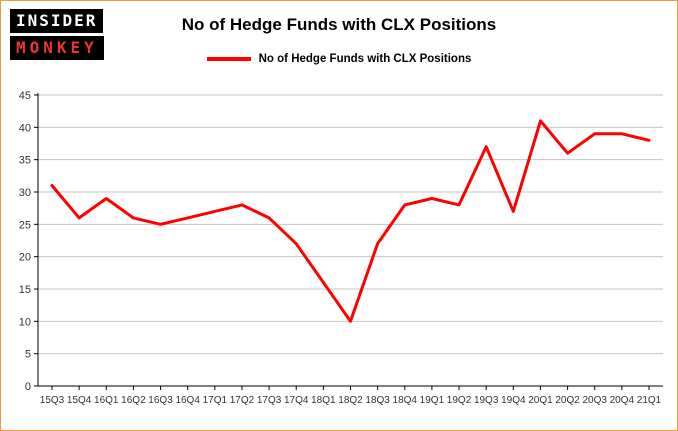 This screenshot has width=678, height=431. I want to click on x-tick-label: 18Q1, so click(323, 400).